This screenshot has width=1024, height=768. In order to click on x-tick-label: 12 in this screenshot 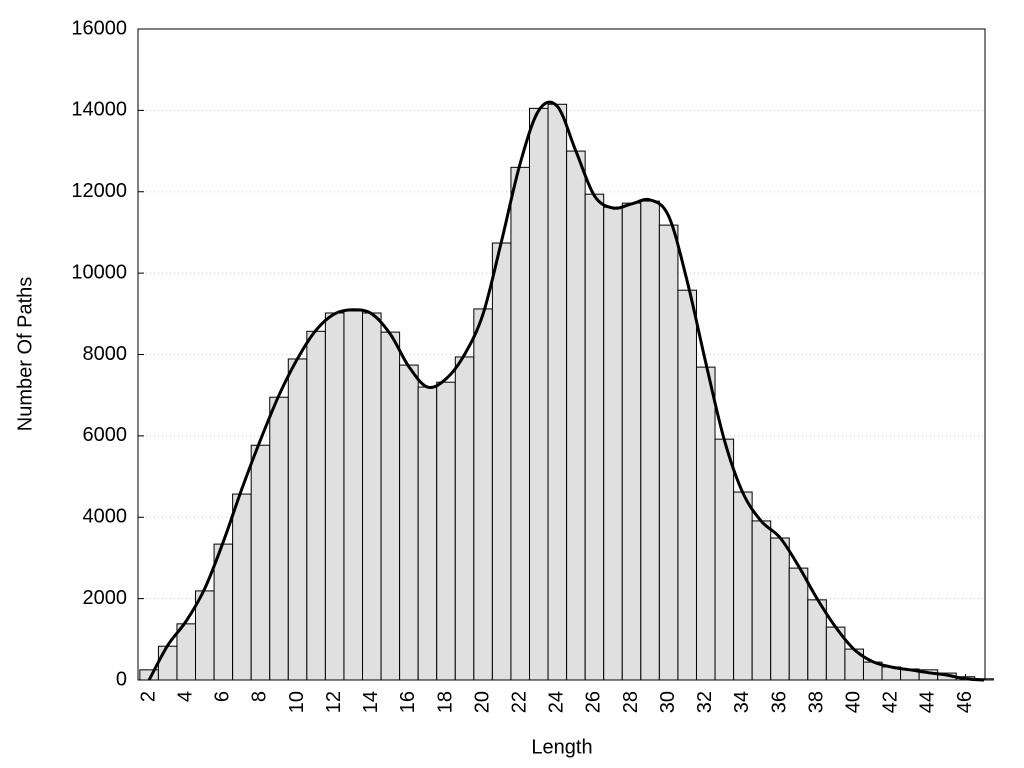, I will do `click(334, 702)`.